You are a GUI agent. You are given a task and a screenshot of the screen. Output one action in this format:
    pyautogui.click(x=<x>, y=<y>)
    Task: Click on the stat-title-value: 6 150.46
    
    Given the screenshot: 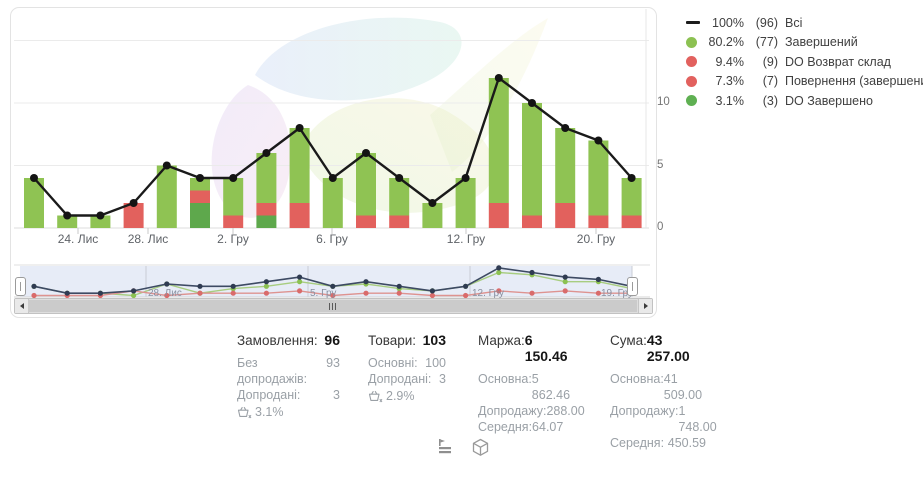 What is the action you would take?
    pyautogui.click(x=546, y=348)
    